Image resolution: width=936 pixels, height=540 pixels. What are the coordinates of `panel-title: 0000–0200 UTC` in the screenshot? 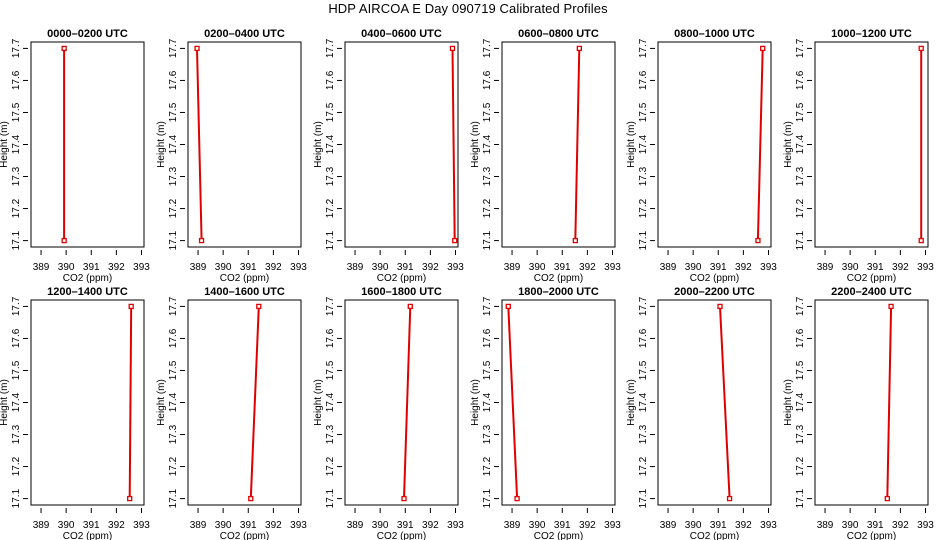 It's located at (87, 34).